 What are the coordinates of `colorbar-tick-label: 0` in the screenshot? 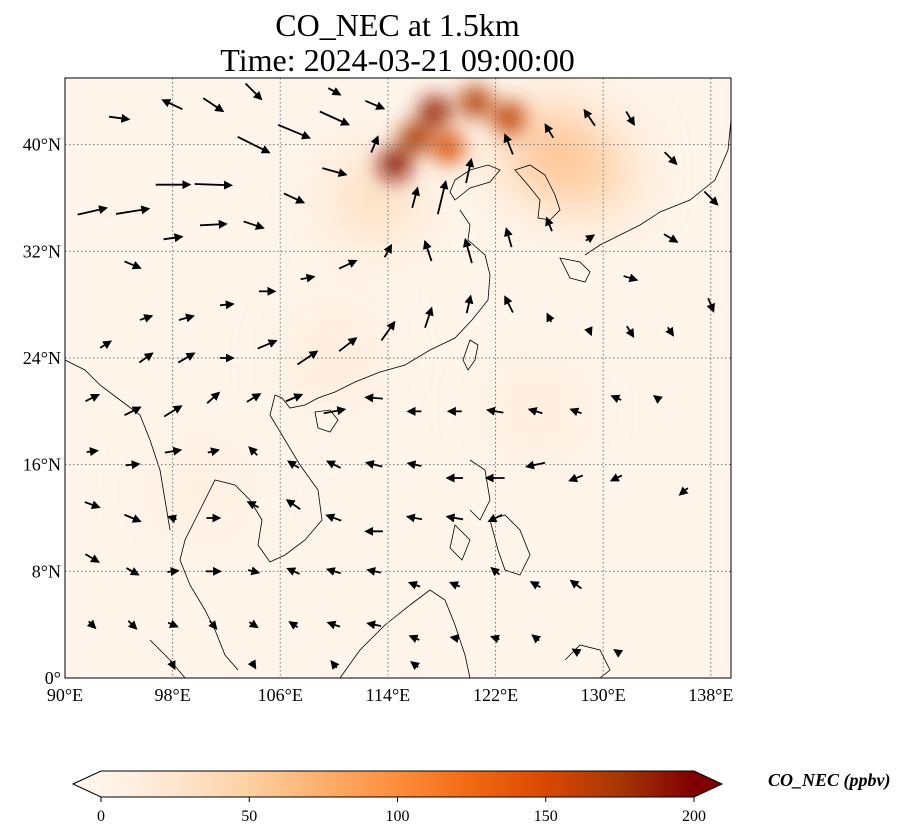 It's located at (101, 816).